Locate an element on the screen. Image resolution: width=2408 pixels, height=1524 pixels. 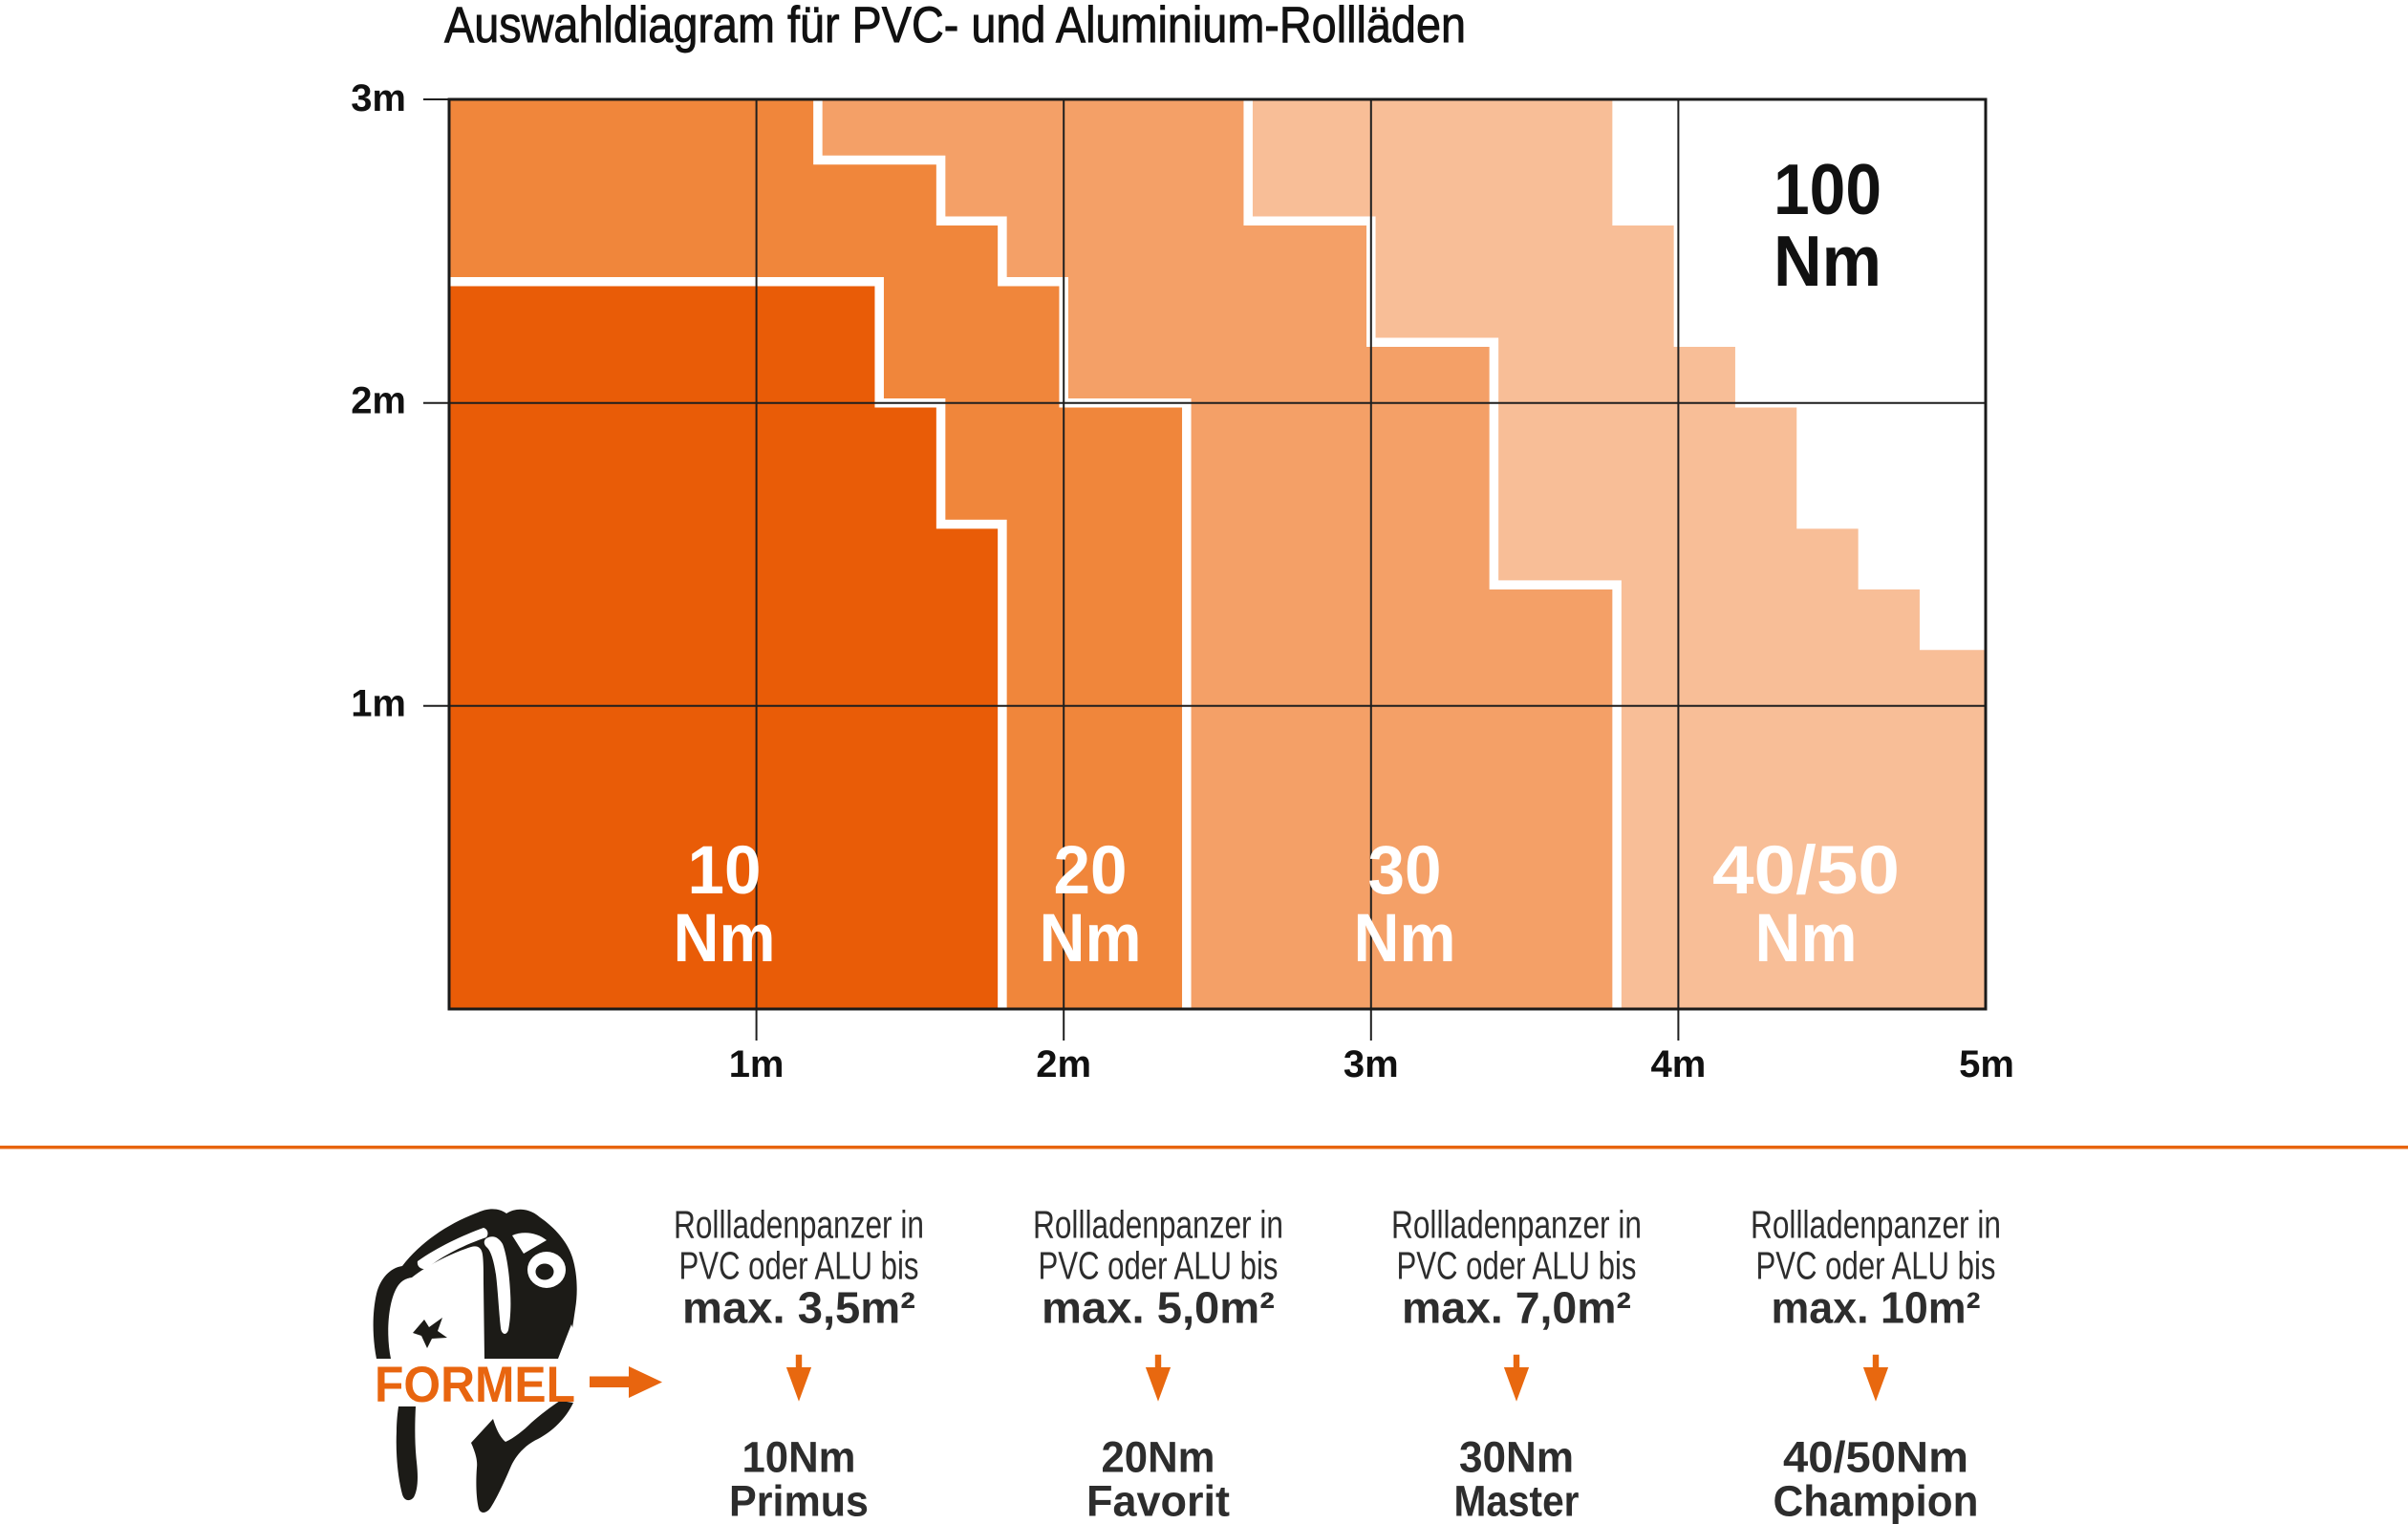
svg-text: 40/50Nm is located at coordinates (1876, 1457).